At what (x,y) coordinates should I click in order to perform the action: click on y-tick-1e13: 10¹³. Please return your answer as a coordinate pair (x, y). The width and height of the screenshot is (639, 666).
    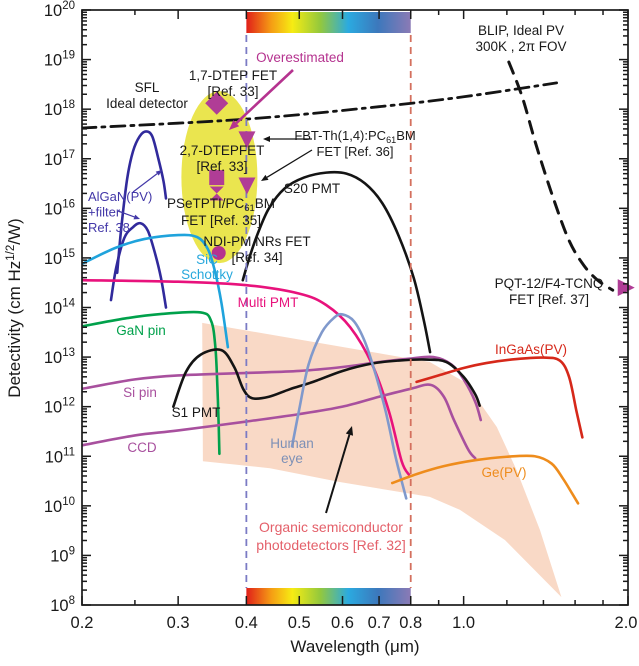
    Looking at the image, I should click on (59, 357).